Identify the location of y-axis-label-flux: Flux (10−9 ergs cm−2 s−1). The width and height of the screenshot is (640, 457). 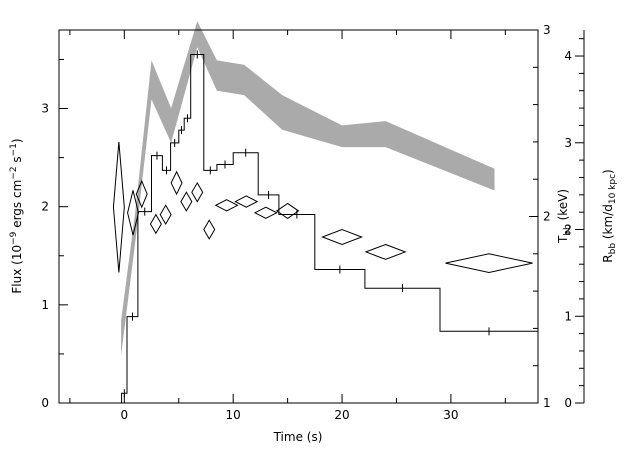
(16, 215).